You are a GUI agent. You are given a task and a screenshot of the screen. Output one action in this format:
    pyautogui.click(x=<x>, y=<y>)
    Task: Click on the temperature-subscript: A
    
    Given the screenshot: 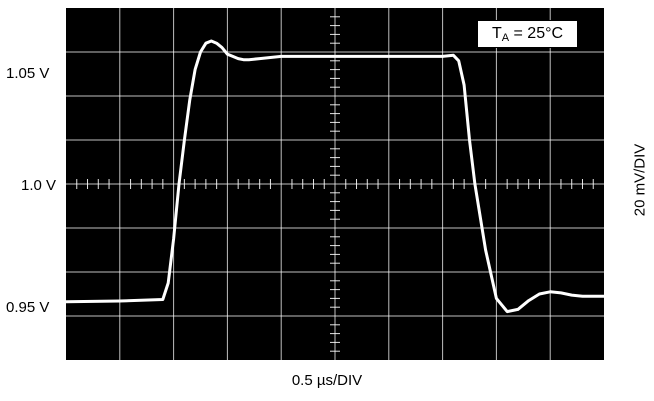 What is the action you would take?
    pyautogui.click(x=505, y=38)
    